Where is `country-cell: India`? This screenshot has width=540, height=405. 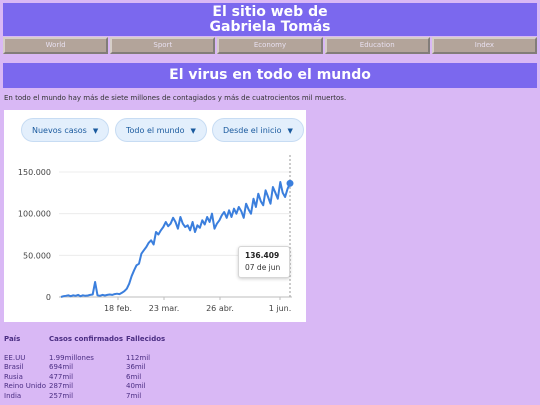 country-cell: India is located at coordinates (13, 395).